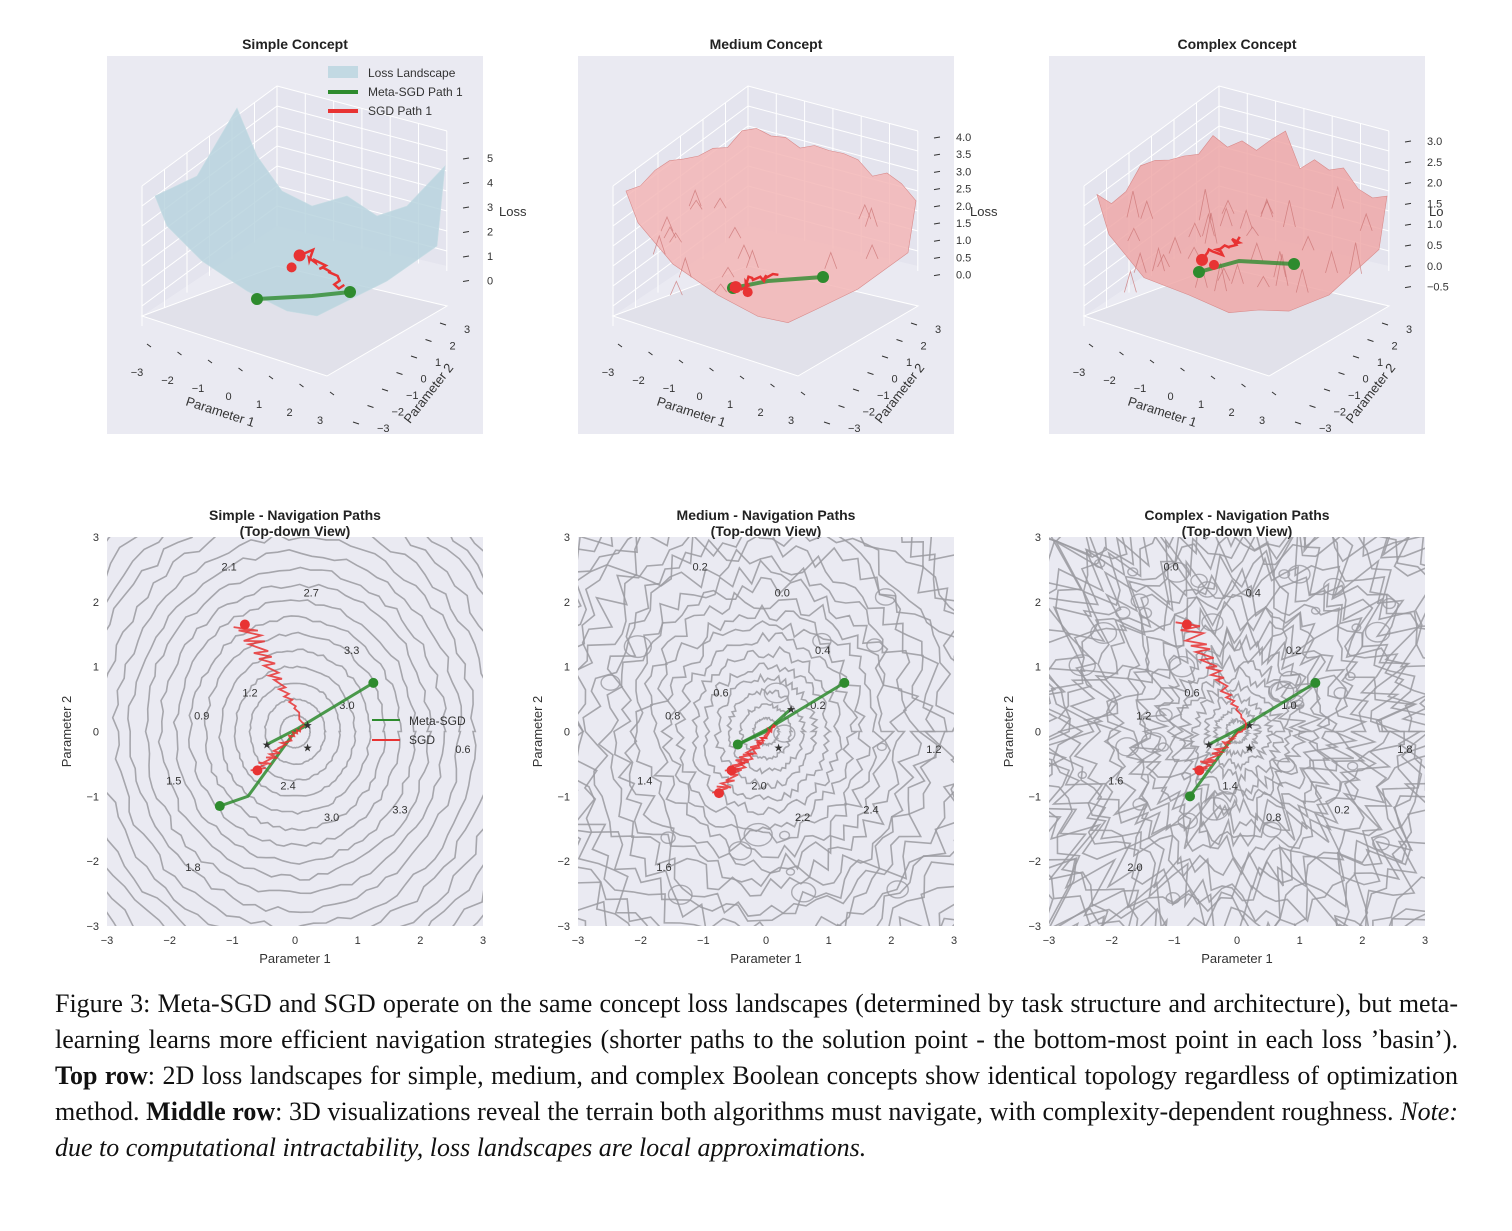 The height and width of the screenshot is (1231, 1512). Describe the element at coordinates (92, 797) in the screenshot. I see `y-tick-label: −1` at that location.